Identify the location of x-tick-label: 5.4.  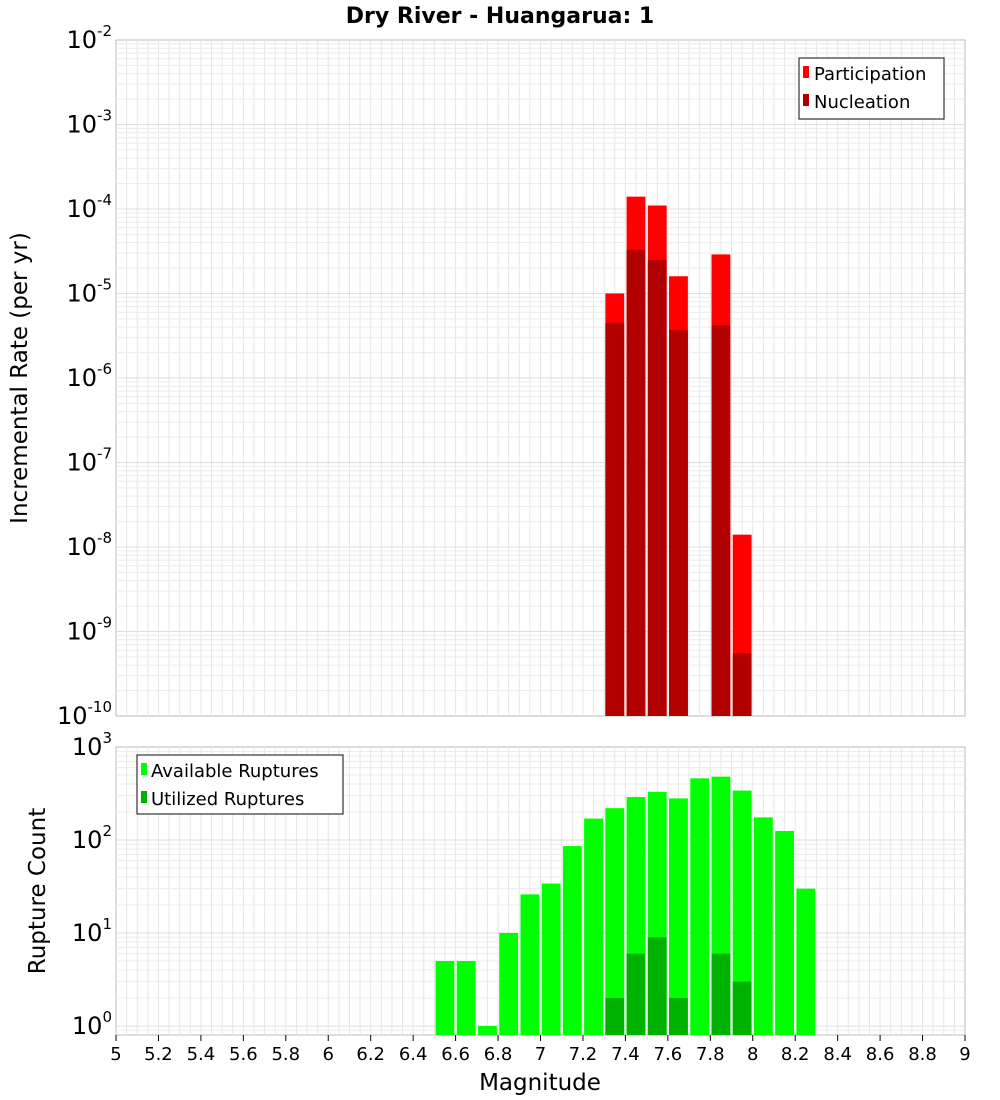
(201, 1054).